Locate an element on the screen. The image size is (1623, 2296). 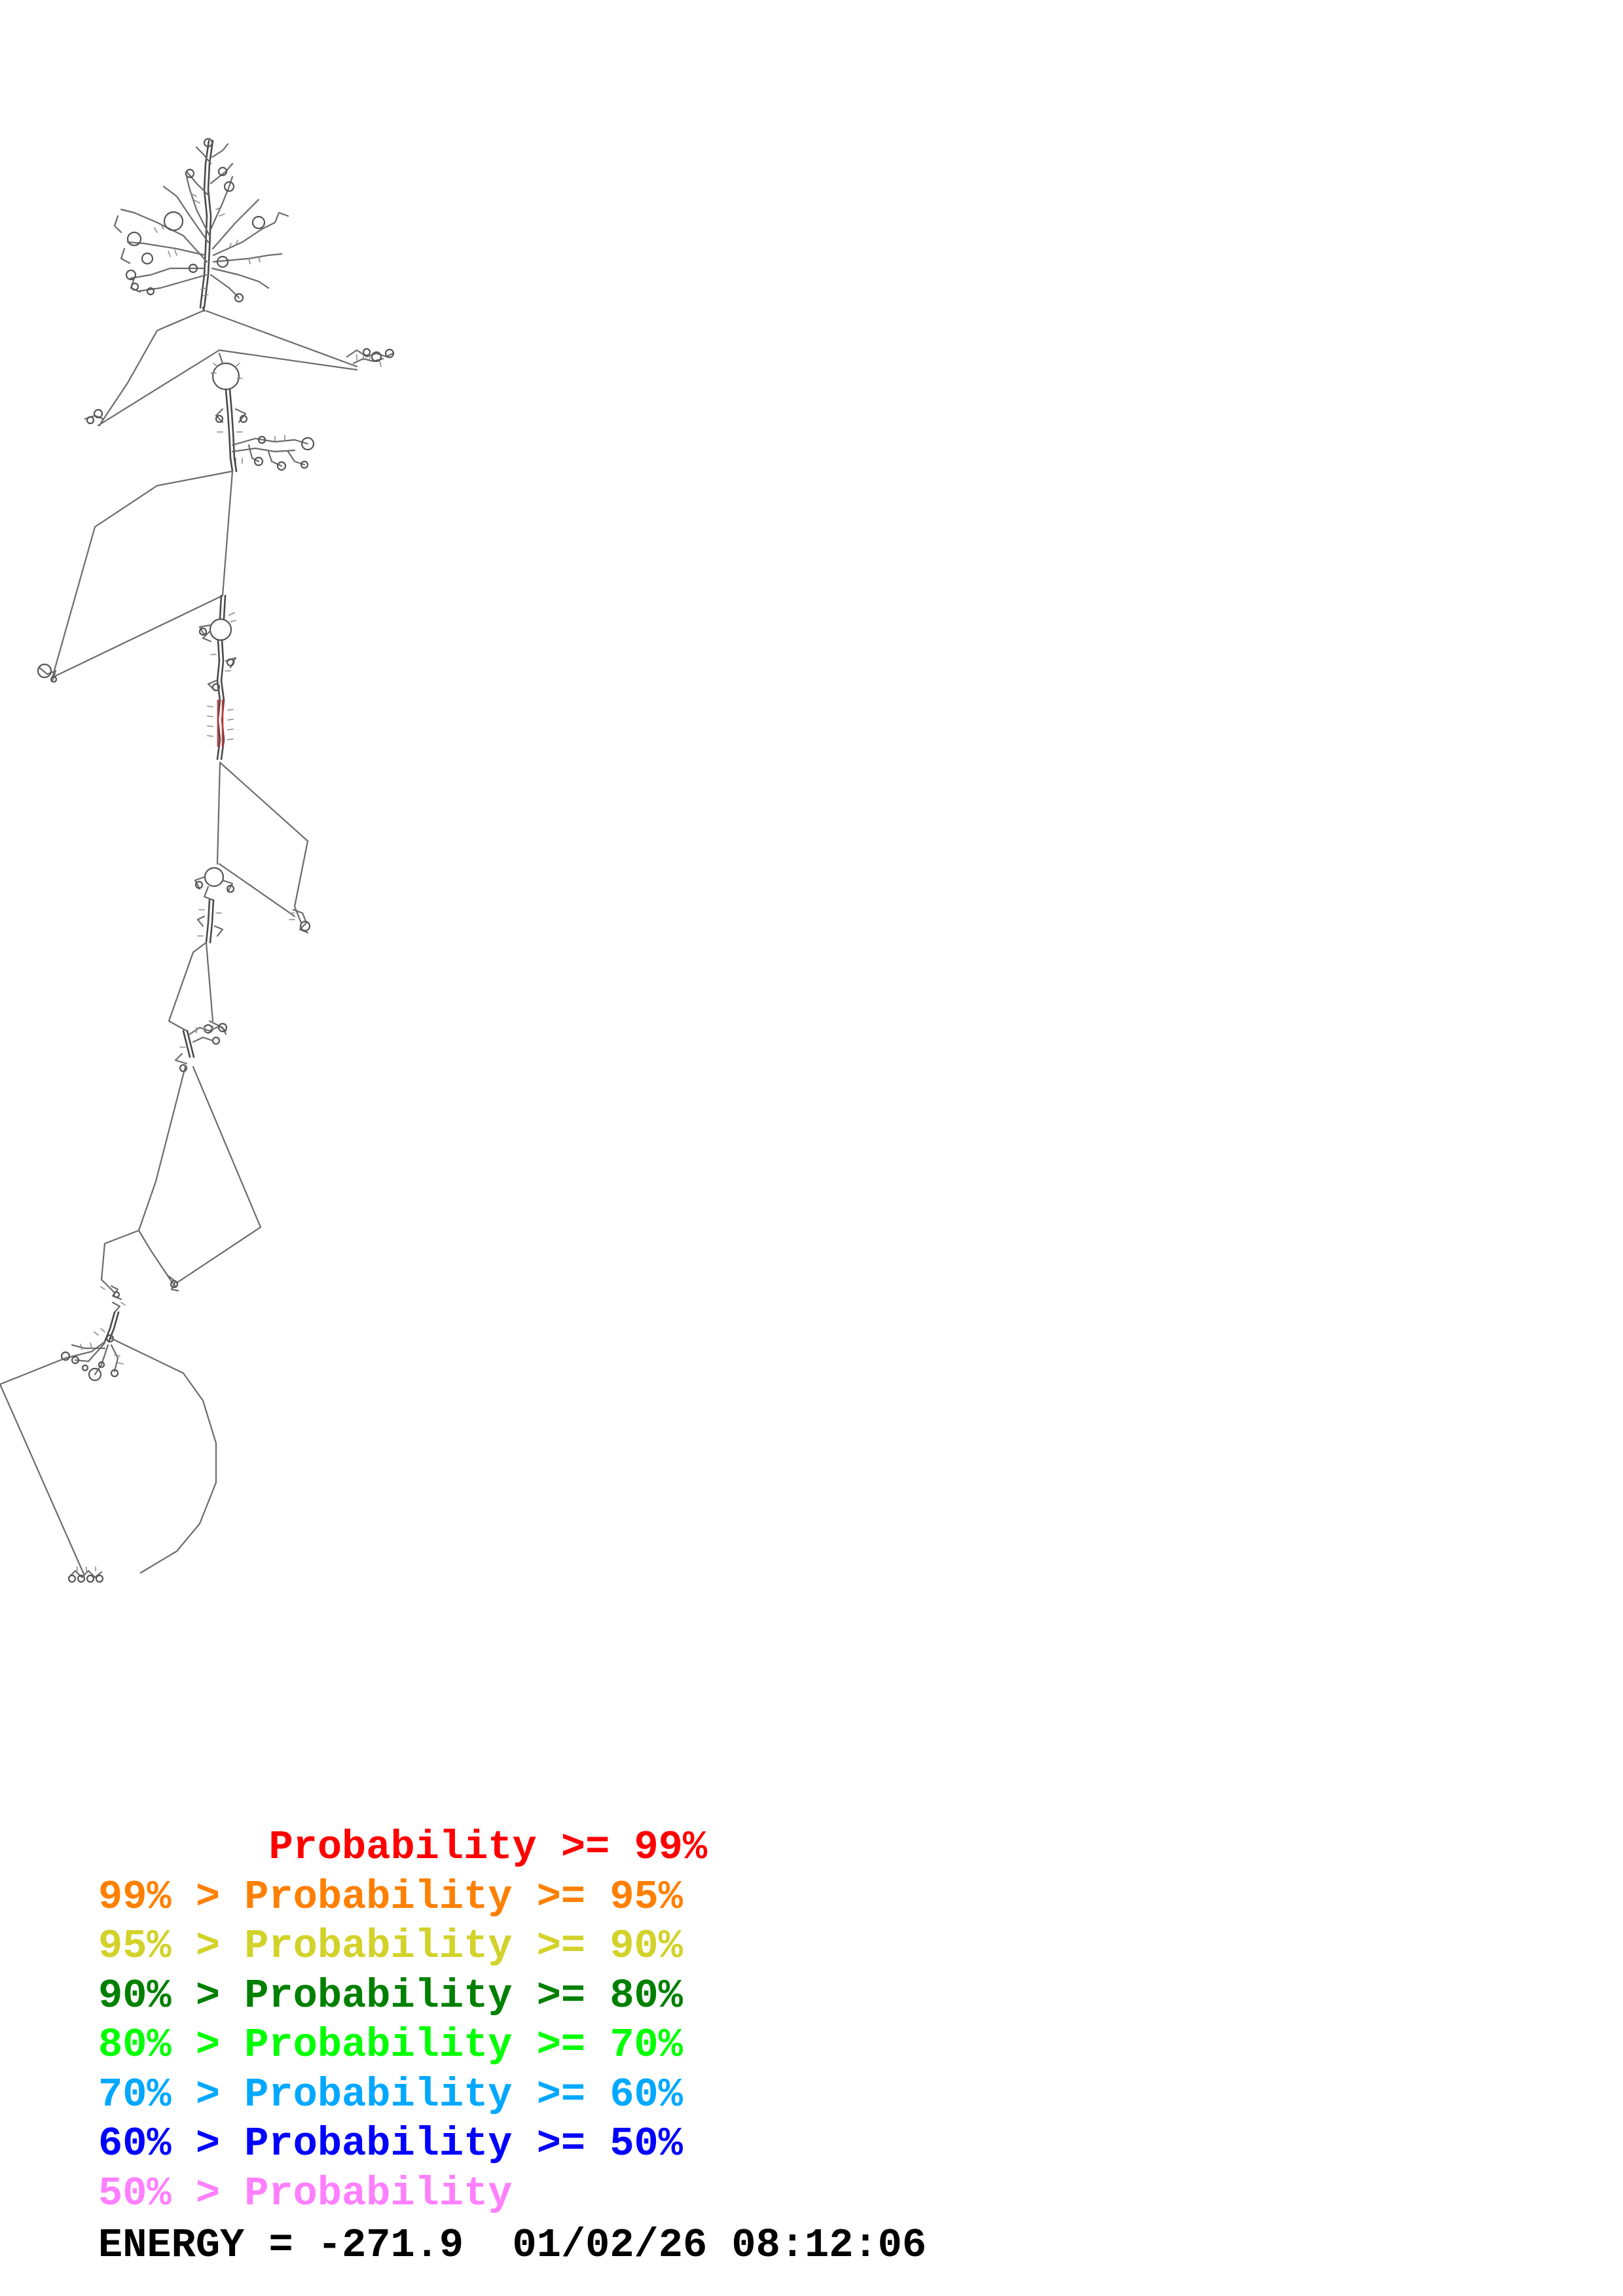
legend-row: 80% > Probability >= 70% is located at coordinates (390, 2045).